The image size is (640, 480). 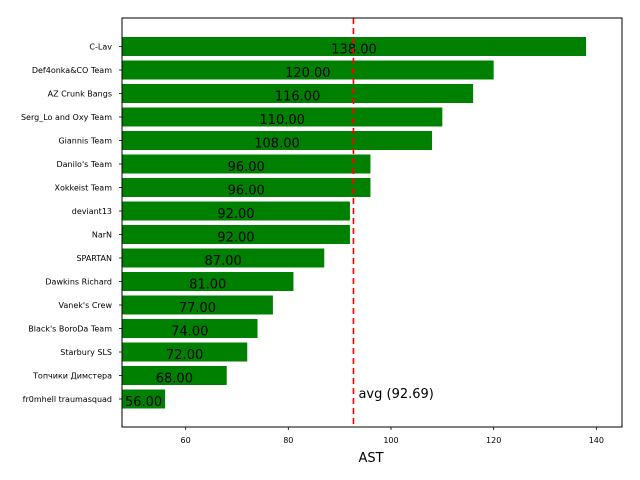 I want to click on category-label: Starbury SLS, so click(x=86, y=352).